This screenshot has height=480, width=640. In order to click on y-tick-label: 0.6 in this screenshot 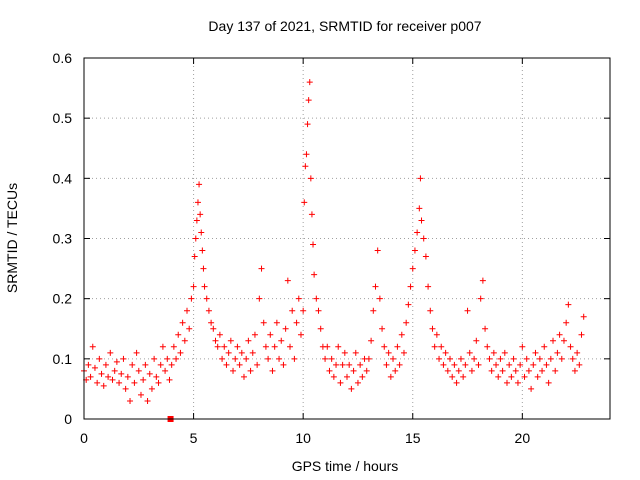, I will do `click(63, 58)`.